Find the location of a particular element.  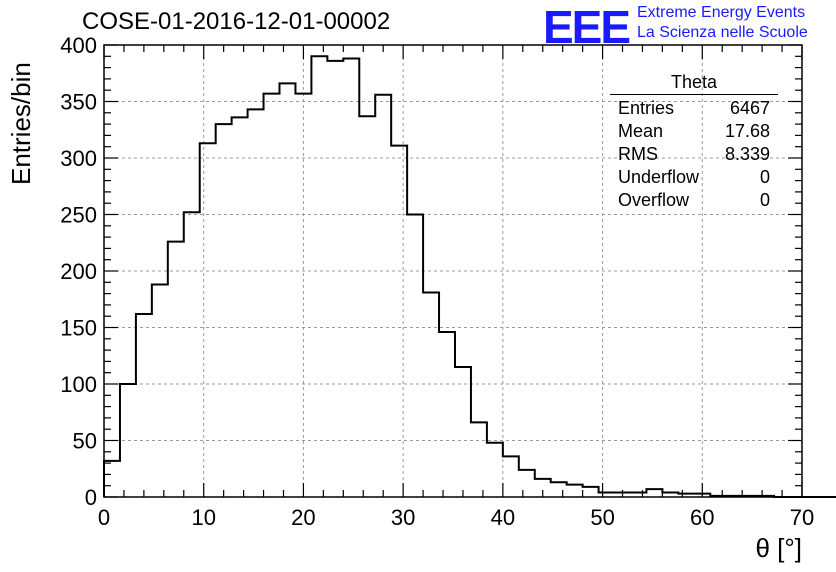

chart-title: COSE-01-2016-12-01-00002 is located at coordinates (236, 21).